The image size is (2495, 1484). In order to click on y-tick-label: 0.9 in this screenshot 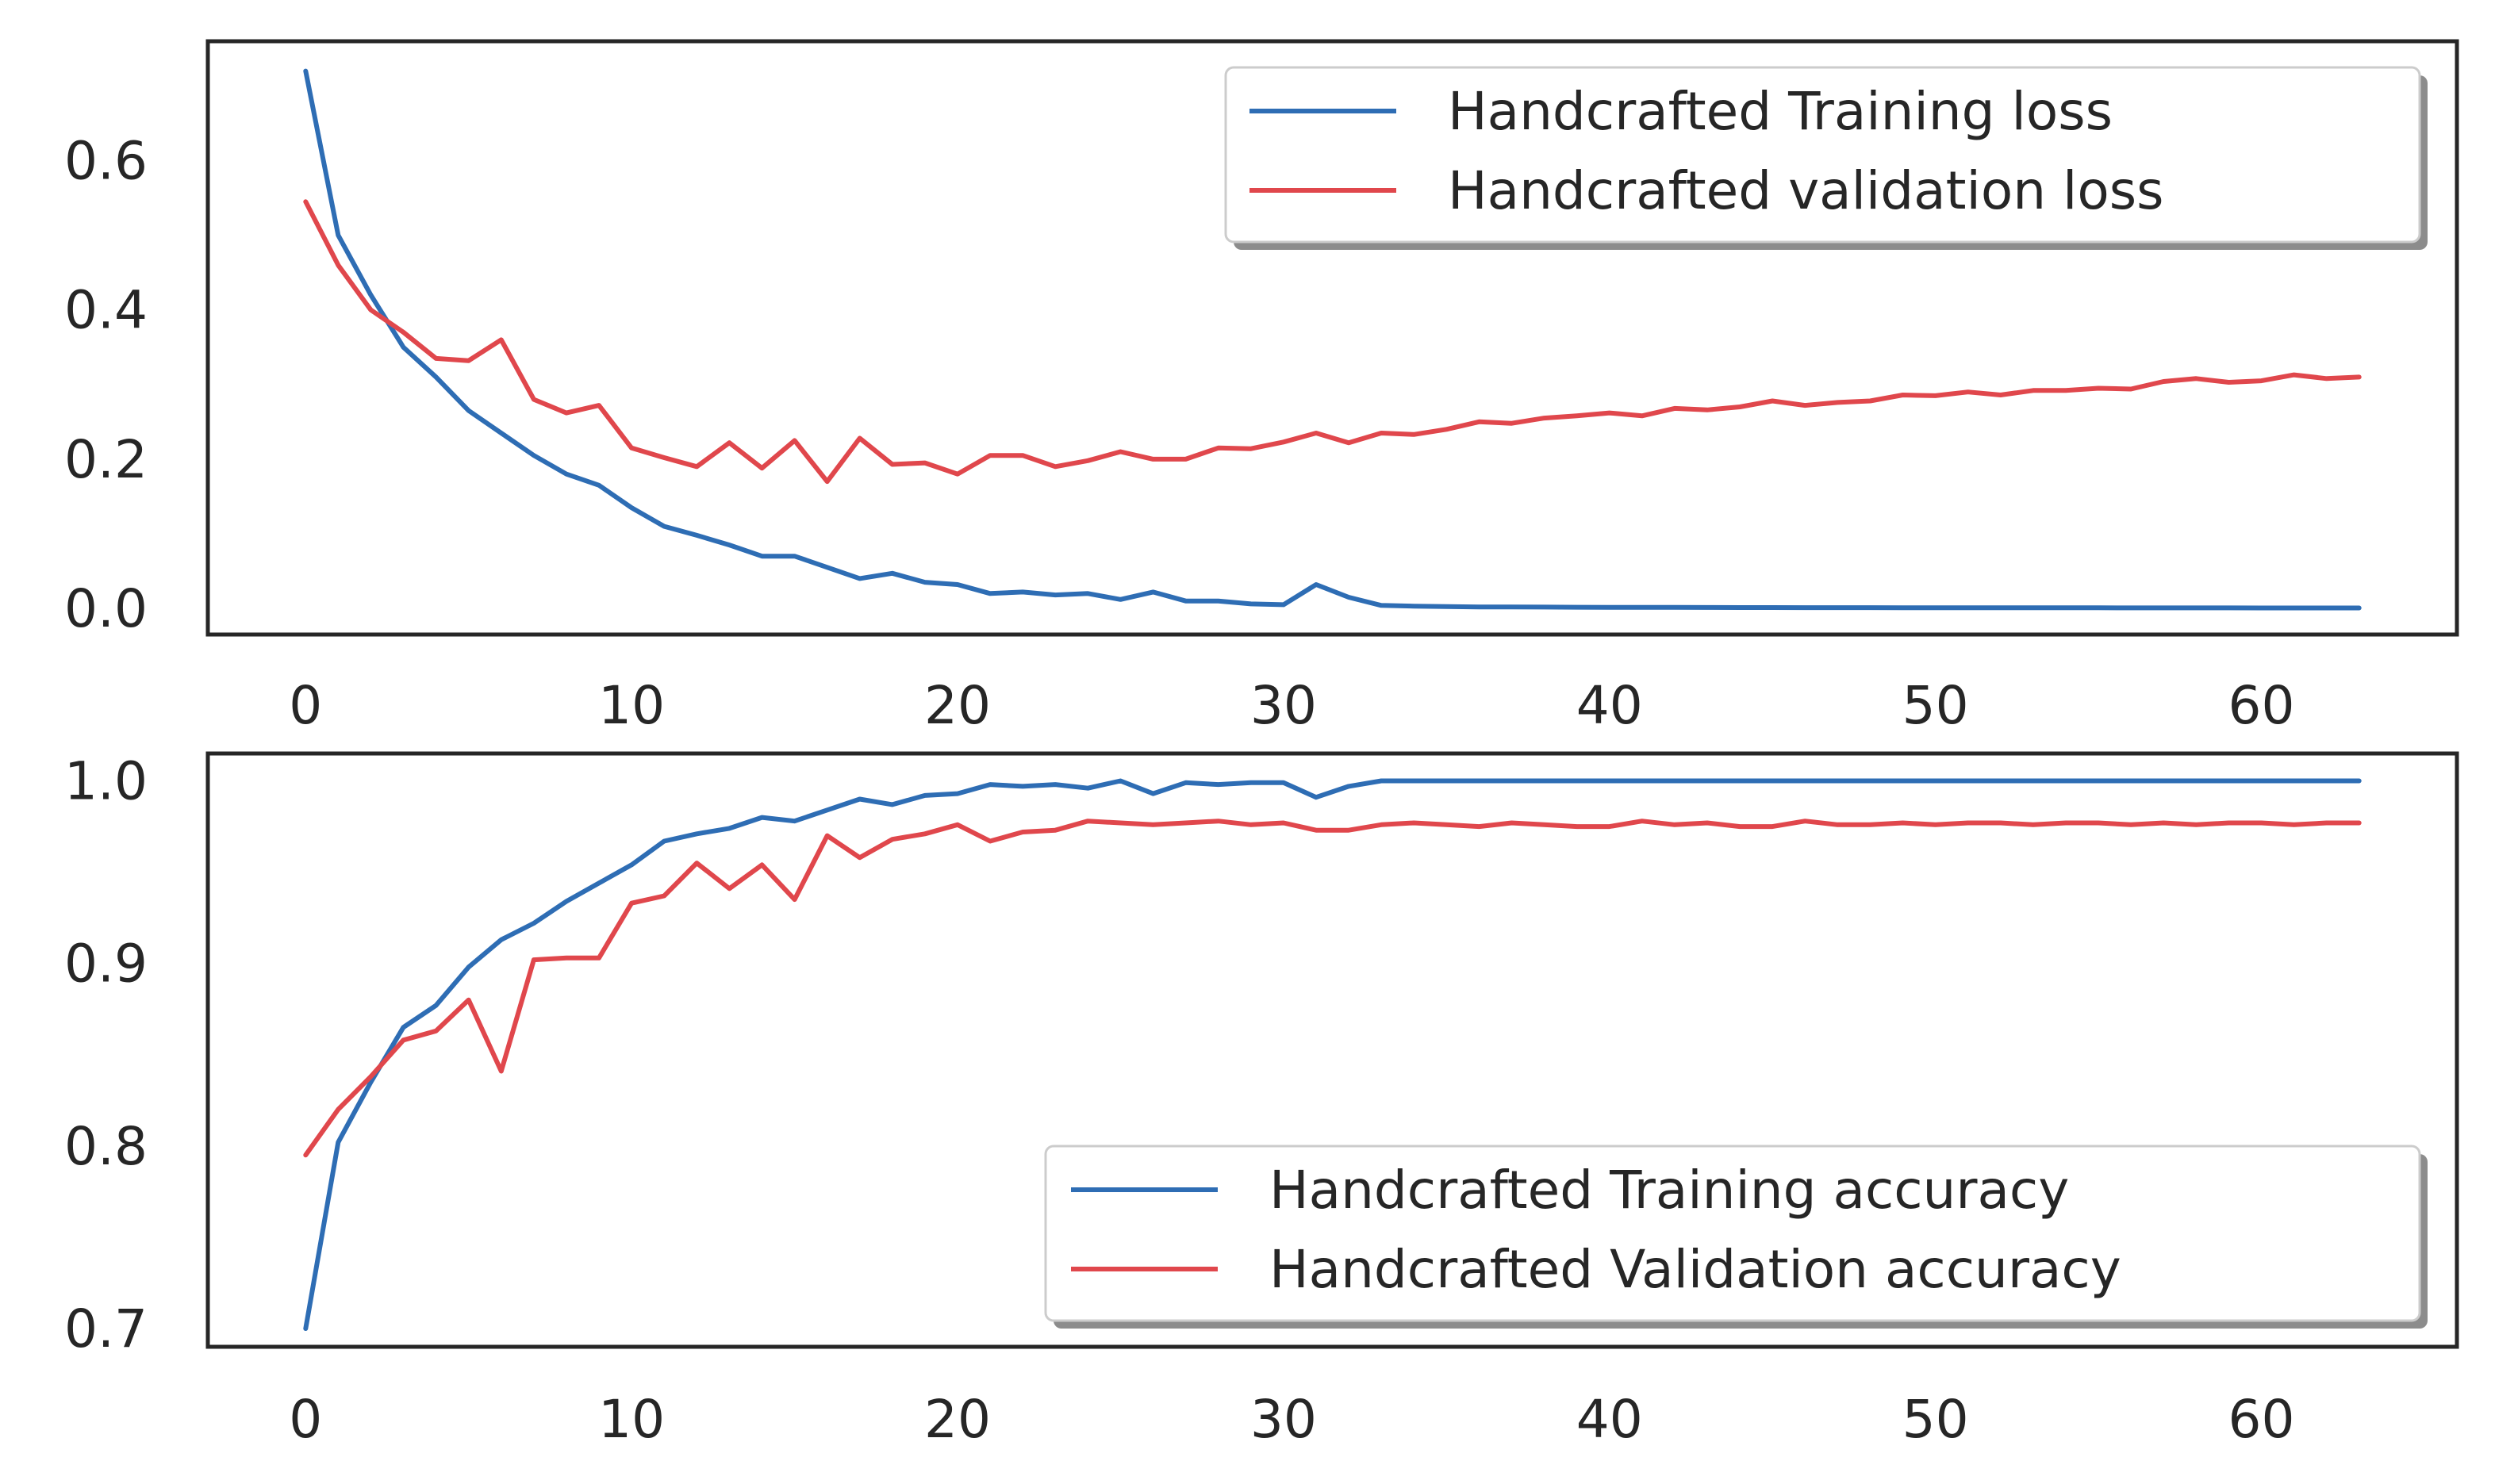, I will do `click(106, 964)`.